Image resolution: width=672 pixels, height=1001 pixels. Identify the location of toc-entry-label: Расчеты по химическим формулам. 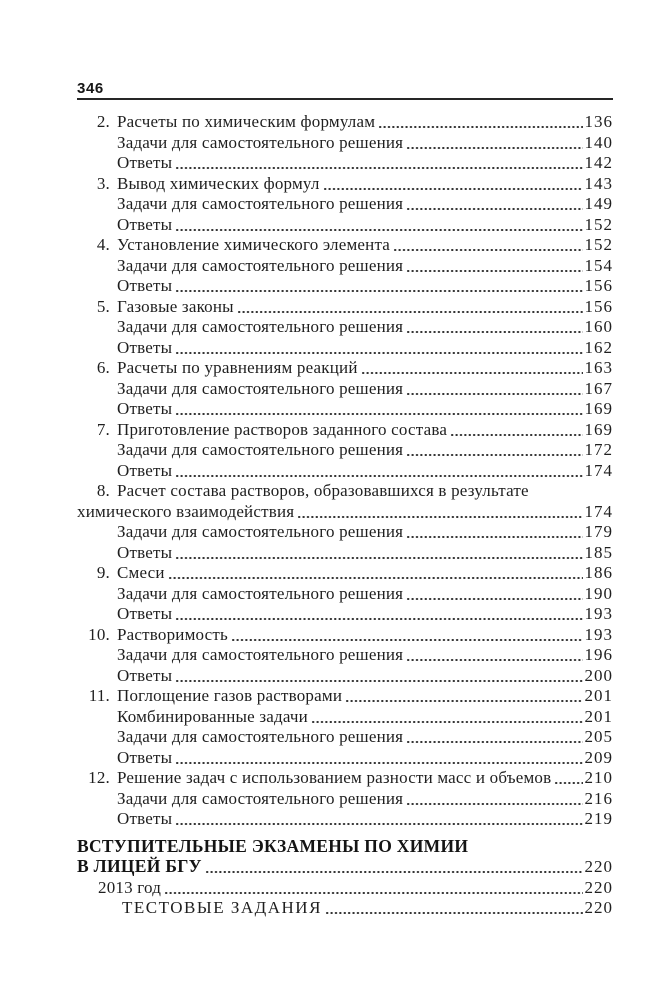
(246, 121).